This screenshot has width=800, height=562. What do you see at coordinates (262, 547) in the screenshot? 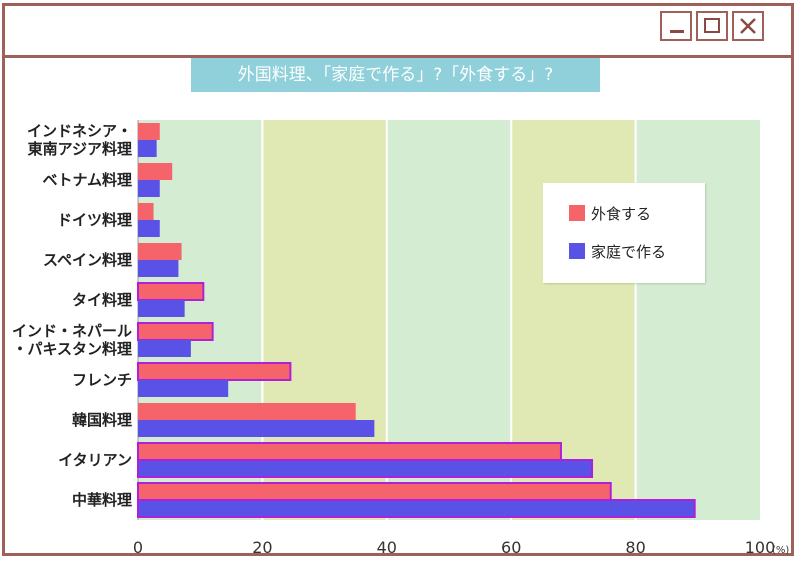
I see `x-tick-label: 20` at bounding box center [262, 547].